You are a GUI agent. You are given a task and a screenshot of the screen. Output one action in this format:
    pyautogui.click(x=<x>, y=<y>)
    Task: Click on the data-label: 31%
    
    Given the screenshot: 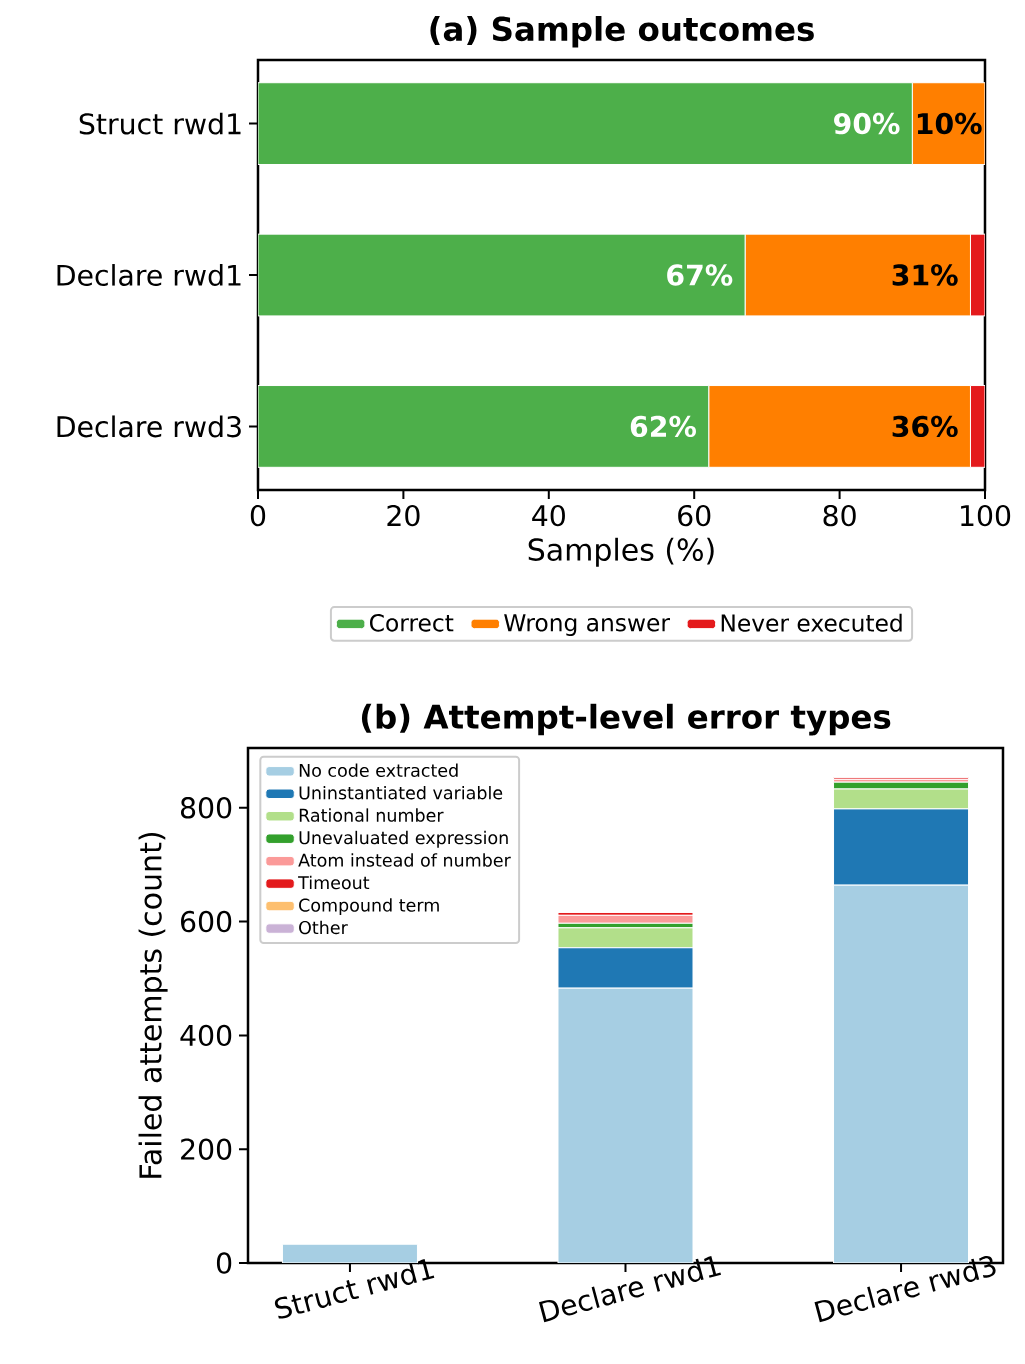 What is the action you would take?
    pyautogui.click(x=925, y=275)
    